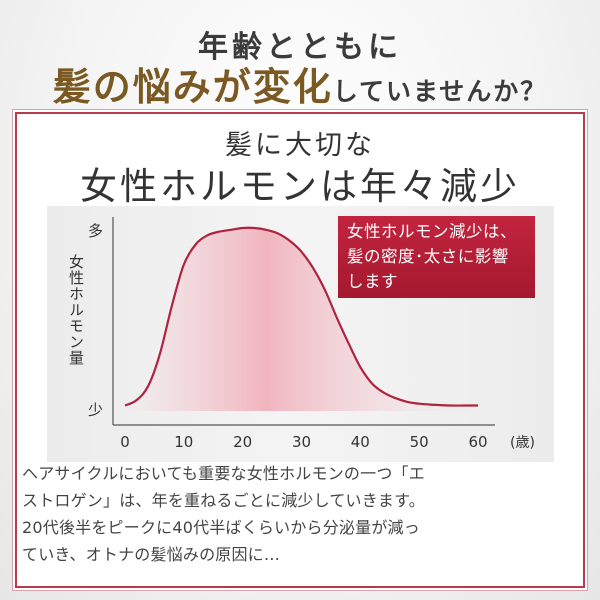 Image resolution: width=600 pixels, height=600 pixels. Describe the element at coordinates (221, 527) in the screenshot. I see `description-line: 20代後半をピークに40代半ばくらいから分泌量が減っ` at that location.